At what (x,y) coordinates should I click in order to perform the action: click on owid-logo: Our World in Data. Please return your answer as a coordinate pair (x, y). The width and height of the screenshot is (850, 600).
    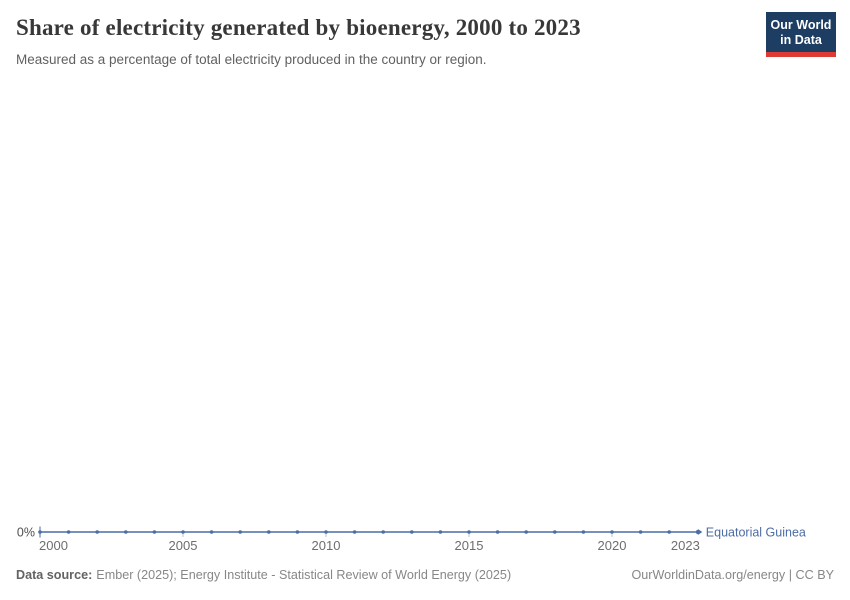
    Looking at the image, I should click on (801, 34).